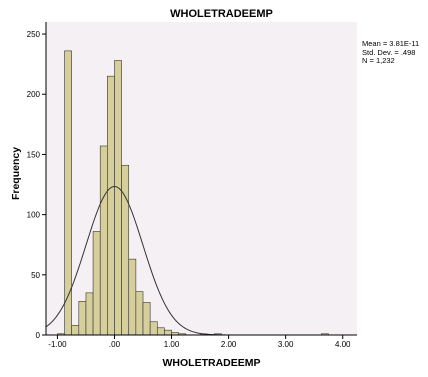  Describe the element at coordinates (57, 344) in the screenshot. I see `x-tick-label: -1.00` at that location.